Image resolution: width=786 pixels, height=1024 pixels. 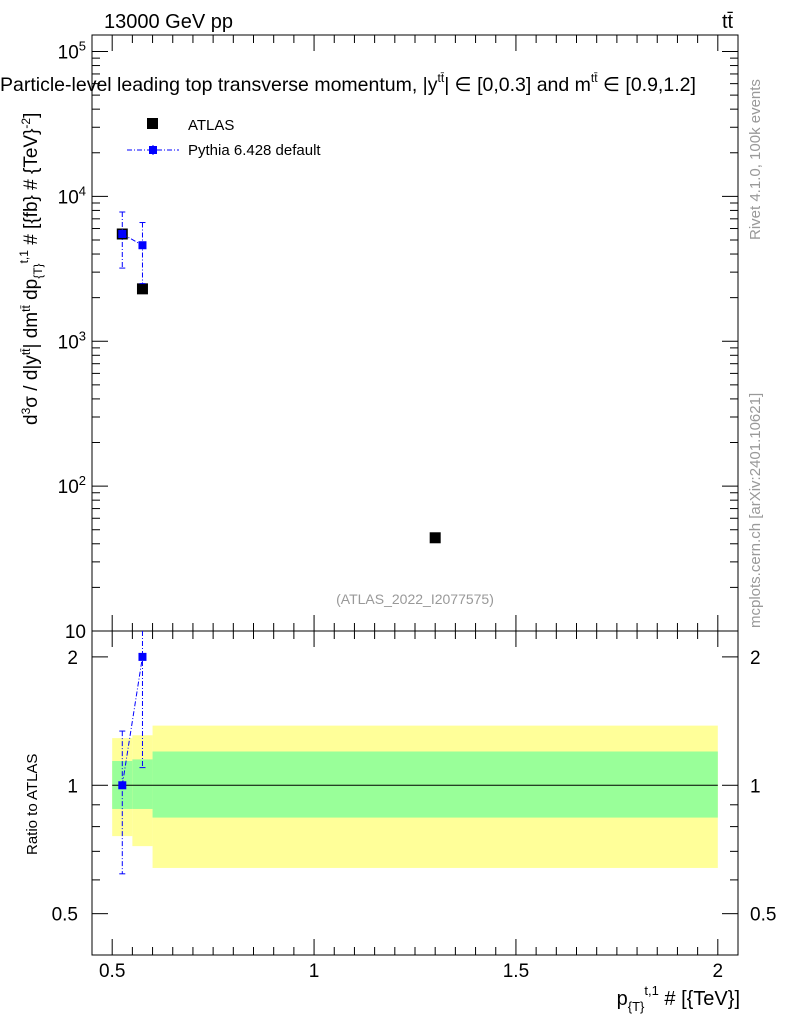 What do you see at coordinates (594, 78) in the screenshot?
I see `plot-title-sup2: tt̄` at bounding box center [594, 78].